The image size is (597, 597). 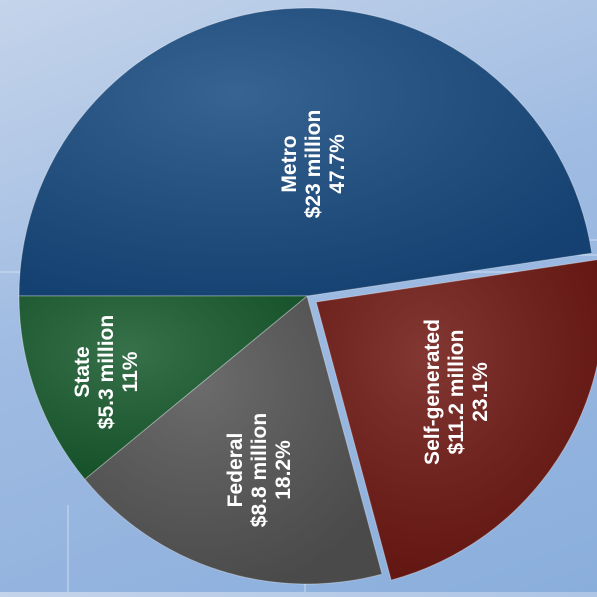 I want to click on slice-amount-label: $23 million, so click(x=313, y=164).